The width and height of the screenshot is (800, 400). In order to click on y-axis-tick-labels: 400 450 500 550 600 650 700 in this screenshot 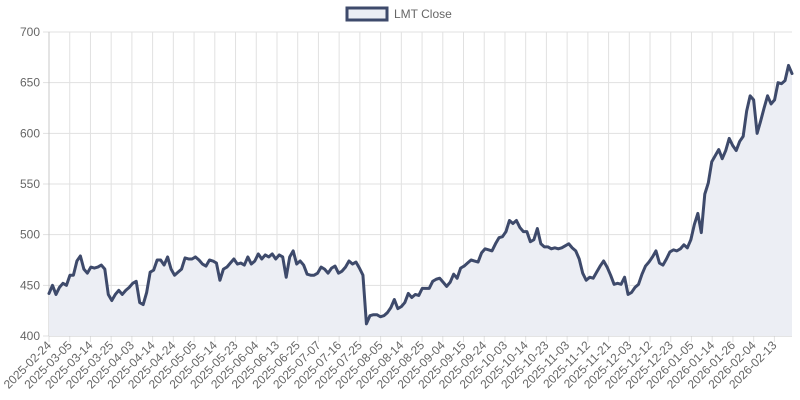, I will do `click(30, 184)`.